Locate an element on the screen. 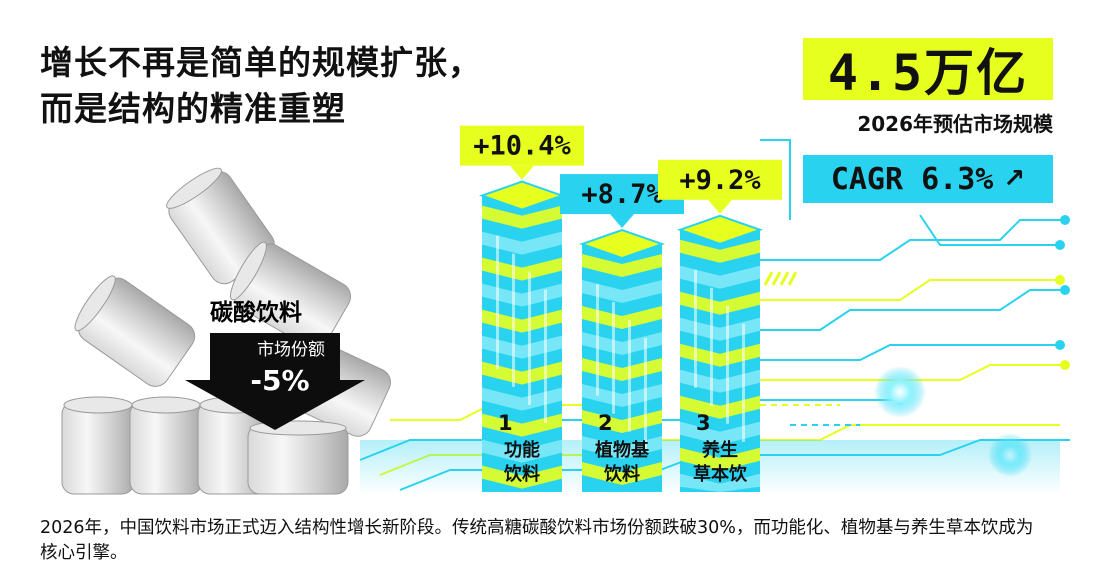 Image resolution: width=1095 pixels, height=579 pixels. growth-value-3: +9.2% is located at coordinates (720, 180).